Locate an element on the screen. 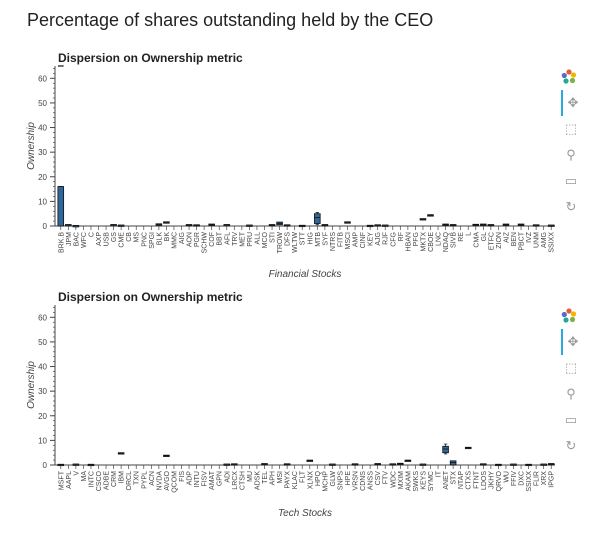  x-tick-label: ETFC is located at coordinates (491, 241).